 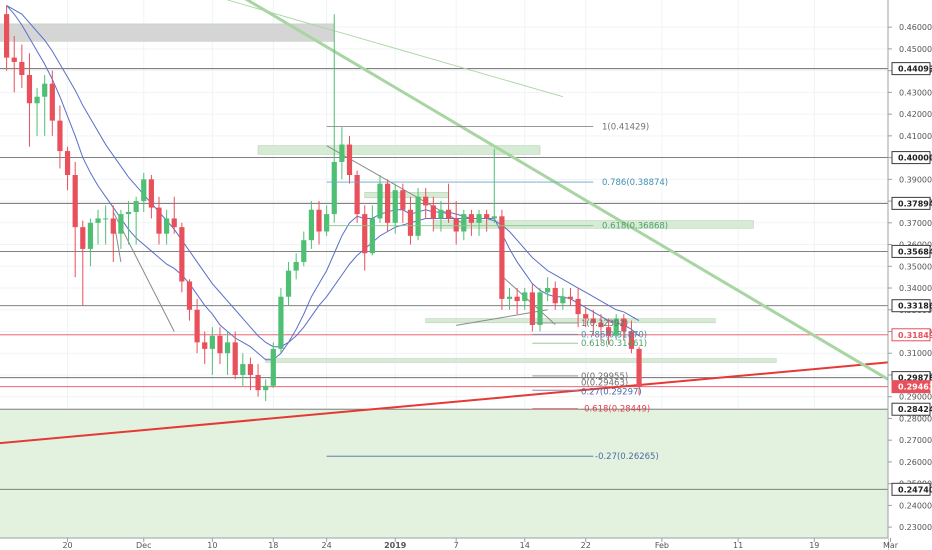 I want to click on price-axis-panel, so click(x=910, y=275).